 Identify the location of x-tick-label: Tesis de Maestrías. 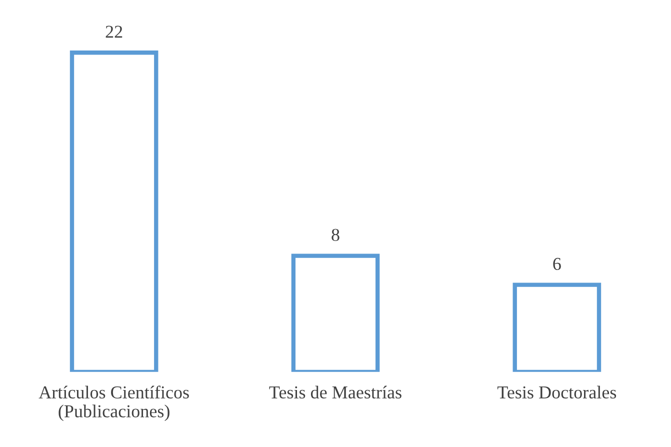
(335, 392).